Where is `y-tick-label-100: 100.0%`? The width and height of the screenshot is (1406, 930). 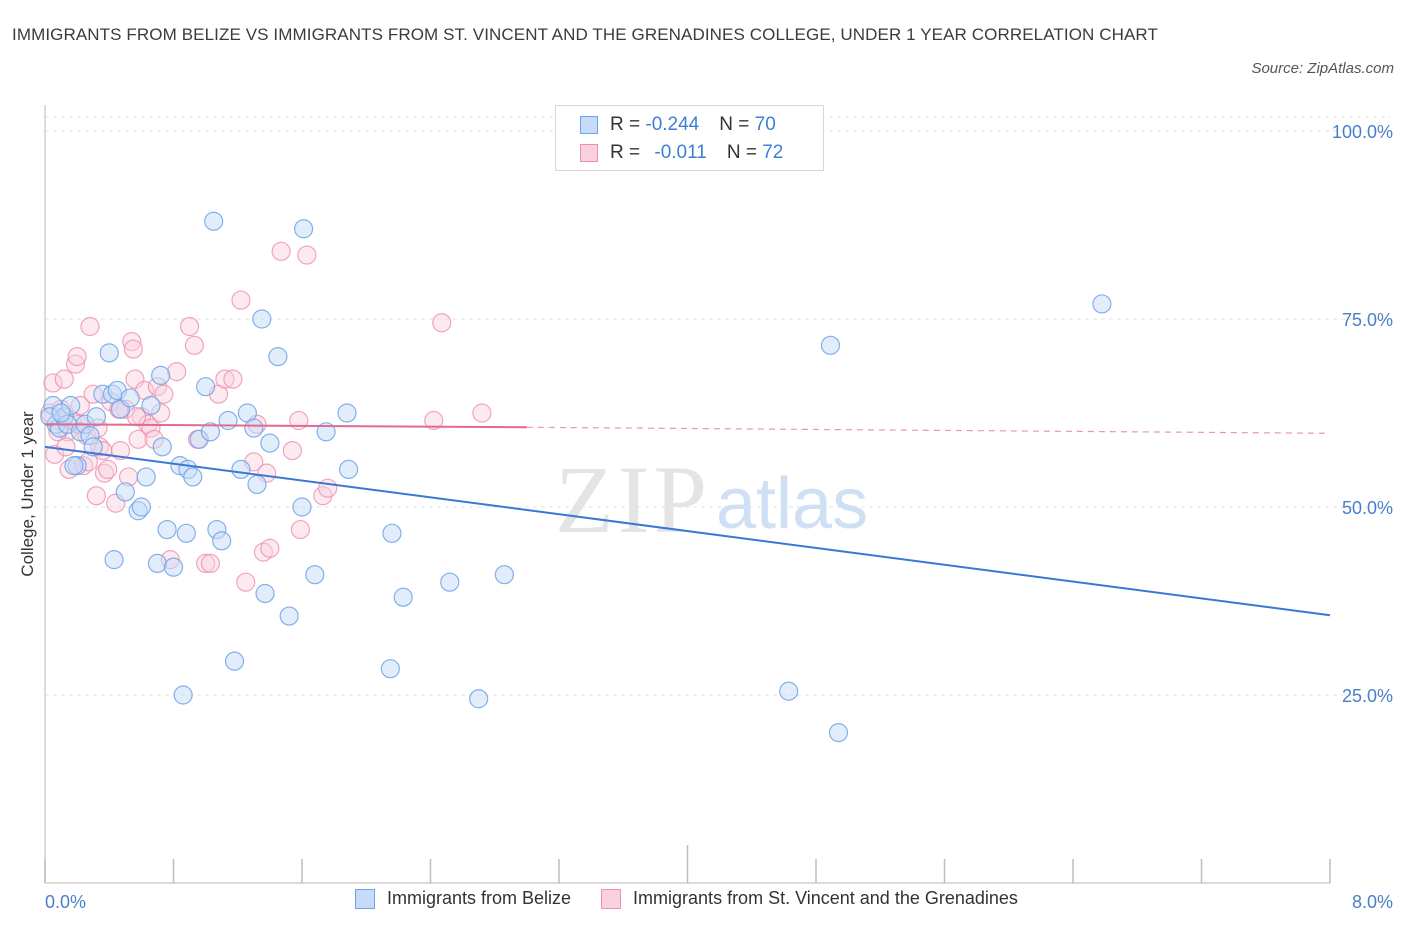
y-tick-label-100: 100.0% is located at coordinates (1362, 132).